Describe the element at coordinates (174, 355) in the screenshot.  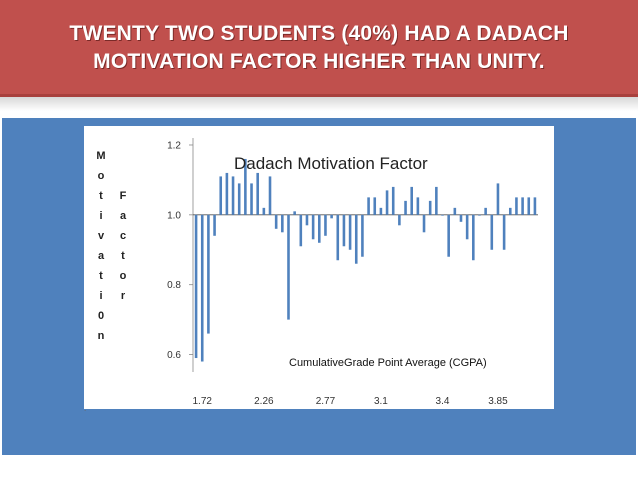
I see `y-tick-label: 0.6` at that location.